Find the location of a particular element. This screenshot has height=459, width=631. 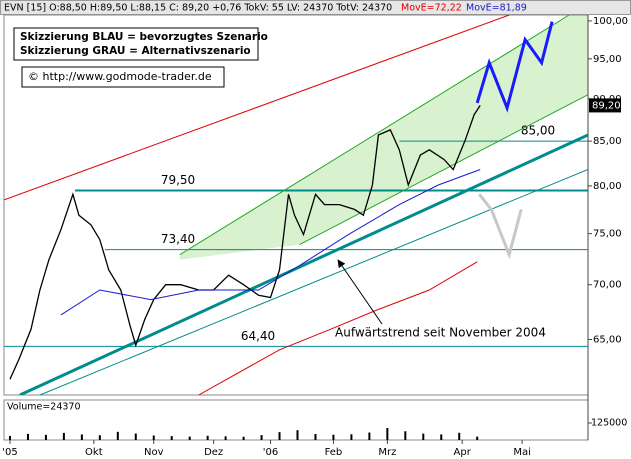

x-tick-label: Apr is located at coordinates (463, 452).